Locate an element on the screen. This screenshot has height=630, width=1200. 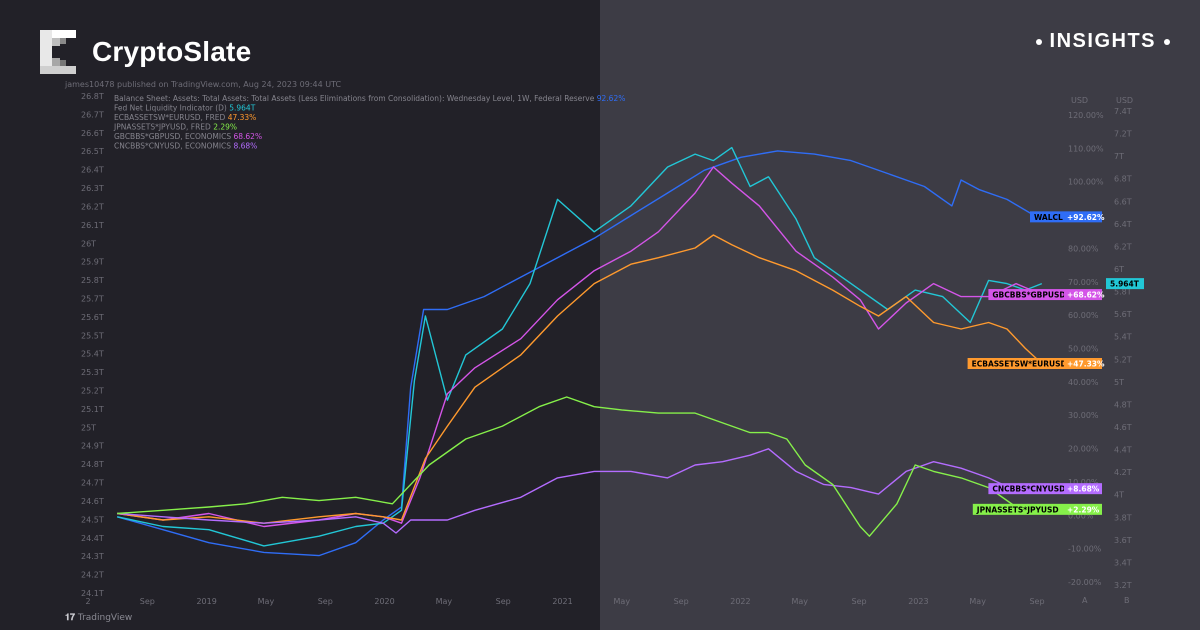
tradingview-label: TradingView is located at coordinates (105, 618).